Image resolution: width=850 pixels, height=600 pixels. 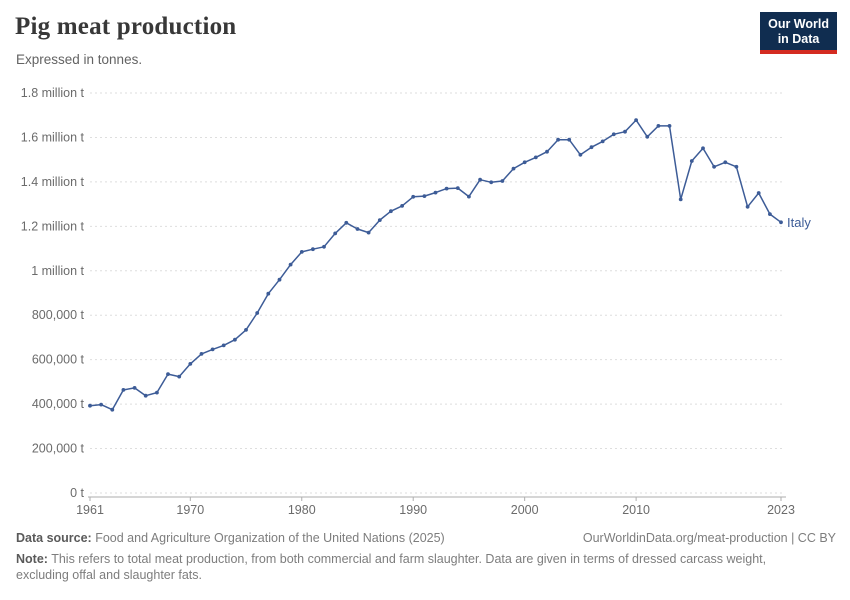 What do you see at coordinates (32, 558) in the screenshot?
I see `chart-note-label: Note:` at bounding box center [32, 558].